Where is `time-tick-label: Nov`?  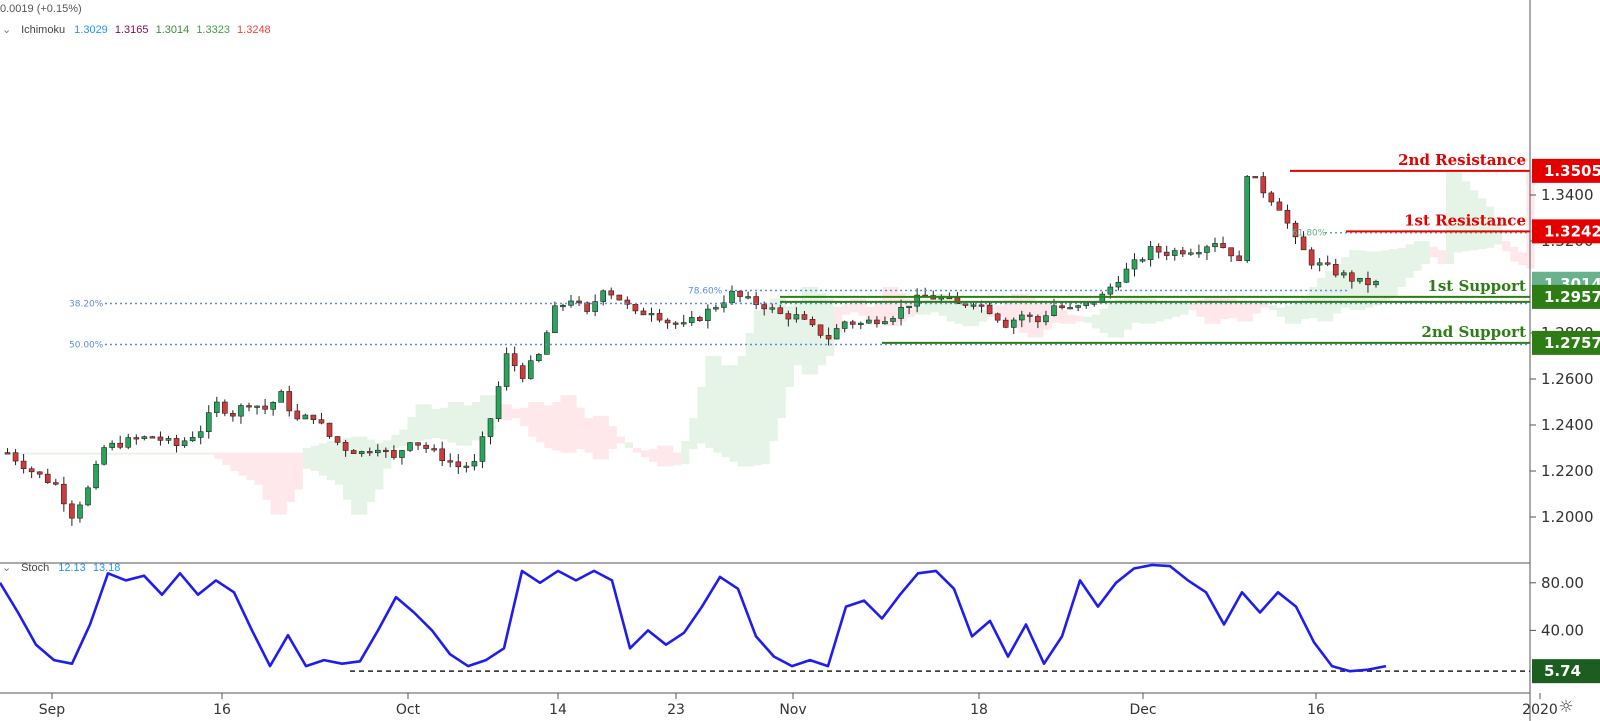 time-tick-label: Nov is located at coordinates (792, 710).